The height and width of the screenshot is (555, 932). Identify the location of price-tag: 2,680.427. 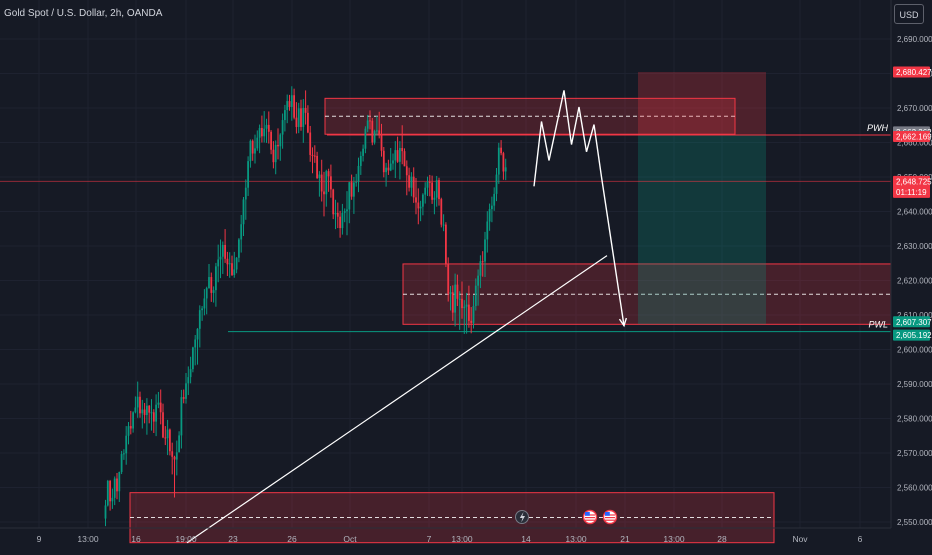
(912, 72).